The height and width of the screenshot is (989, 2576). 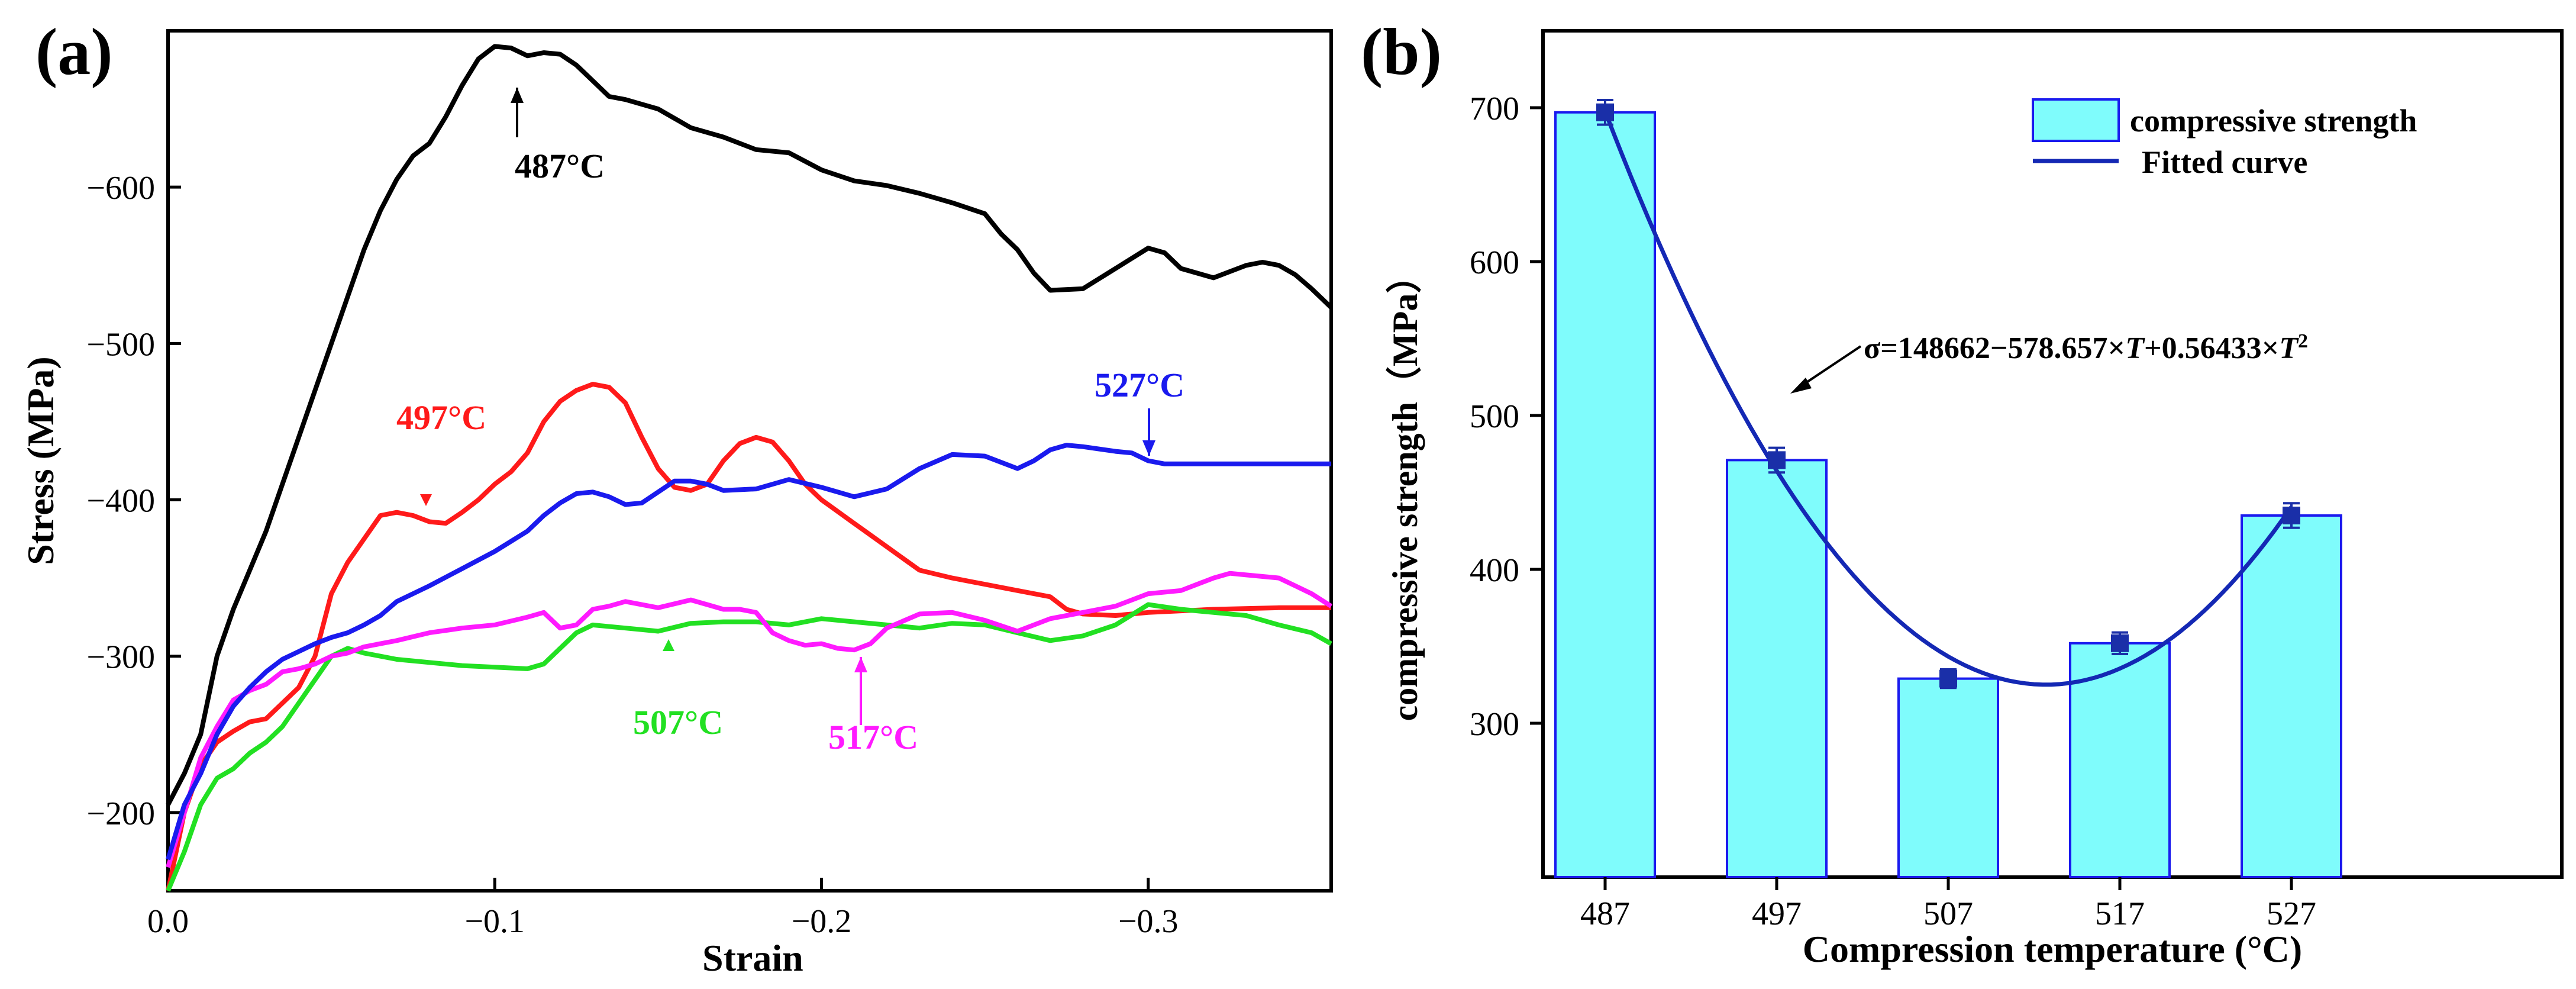 What do you see at coordinates (1401, 52) in the screenshot?
I see `panel-label-b: (b)` at bounding box center [1401, 52].